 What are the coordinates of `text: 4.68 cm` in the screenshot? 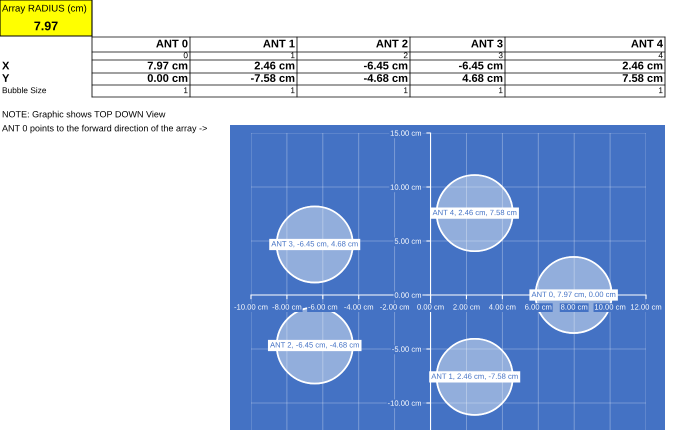 It's located at (482, 78).